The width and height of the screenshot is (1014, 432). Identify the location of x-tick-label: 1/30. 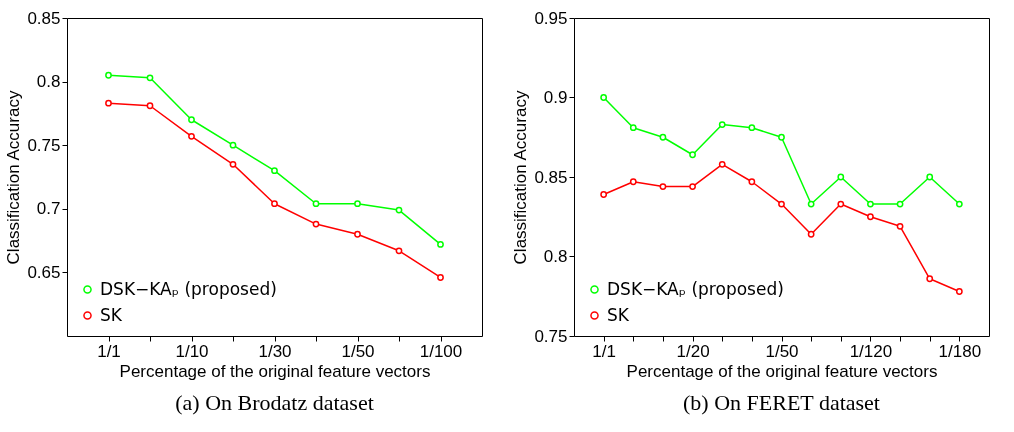
(275, 351).